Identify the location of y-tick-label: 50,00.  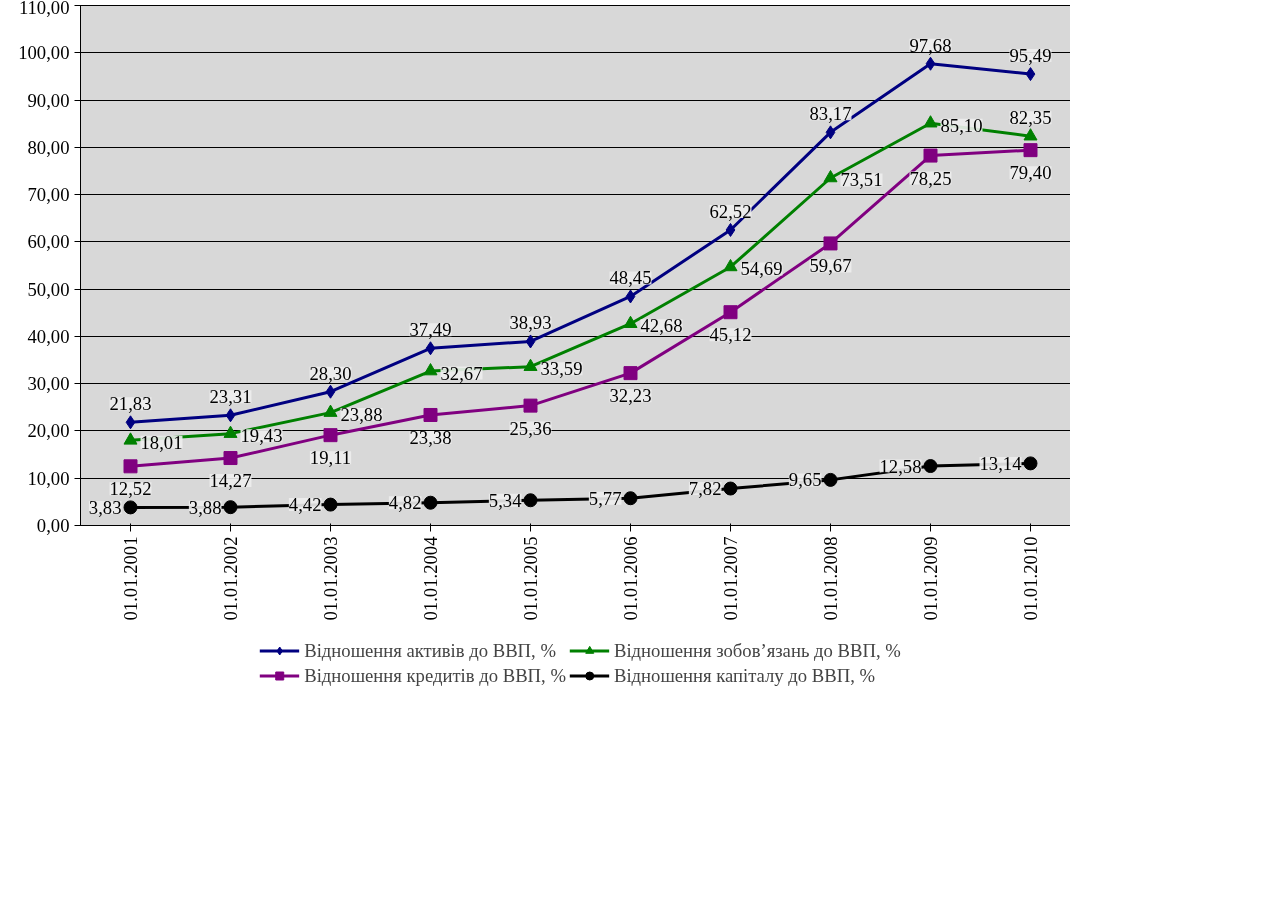
(48, 289).